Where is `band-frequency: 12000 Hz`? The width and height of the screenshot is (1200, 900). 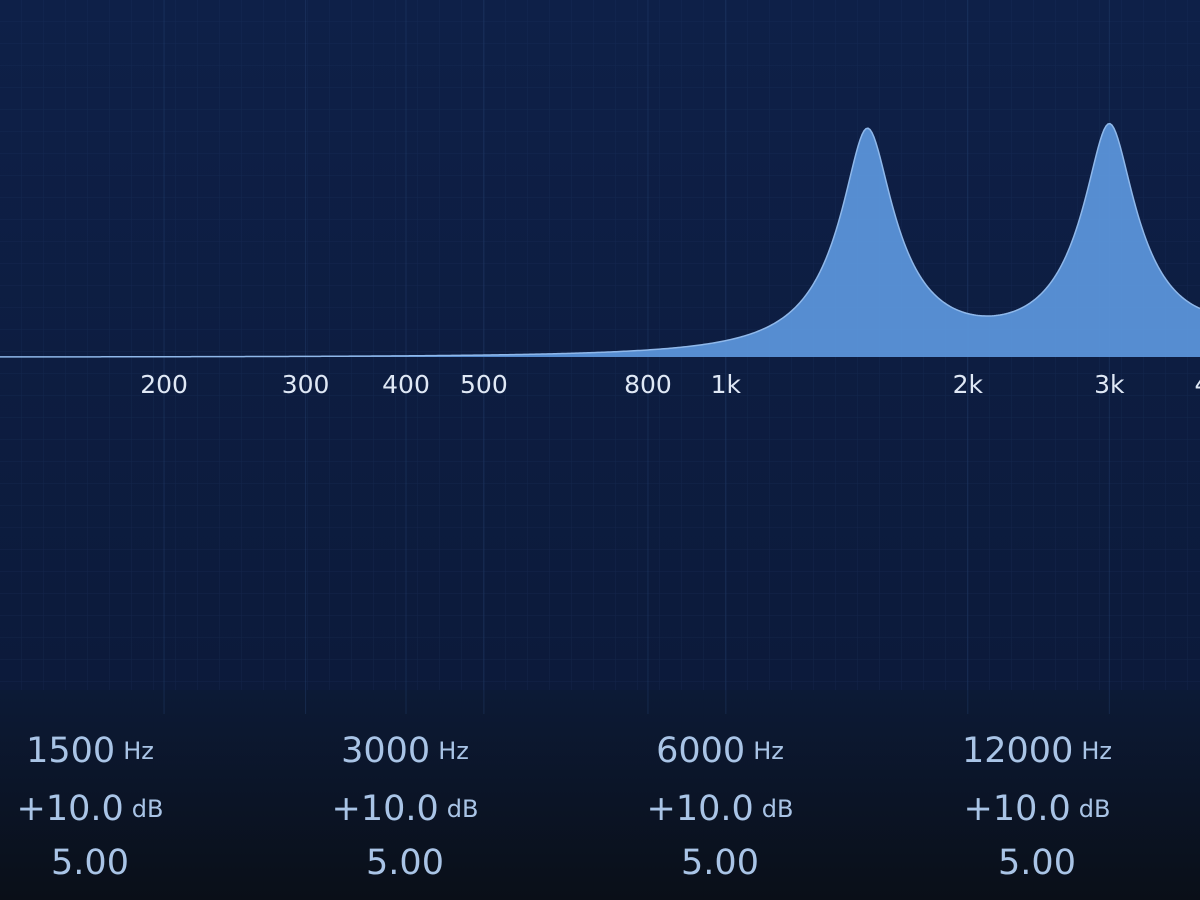 band-frequency: 12000 Hz is located at coordinates (1037, 751).